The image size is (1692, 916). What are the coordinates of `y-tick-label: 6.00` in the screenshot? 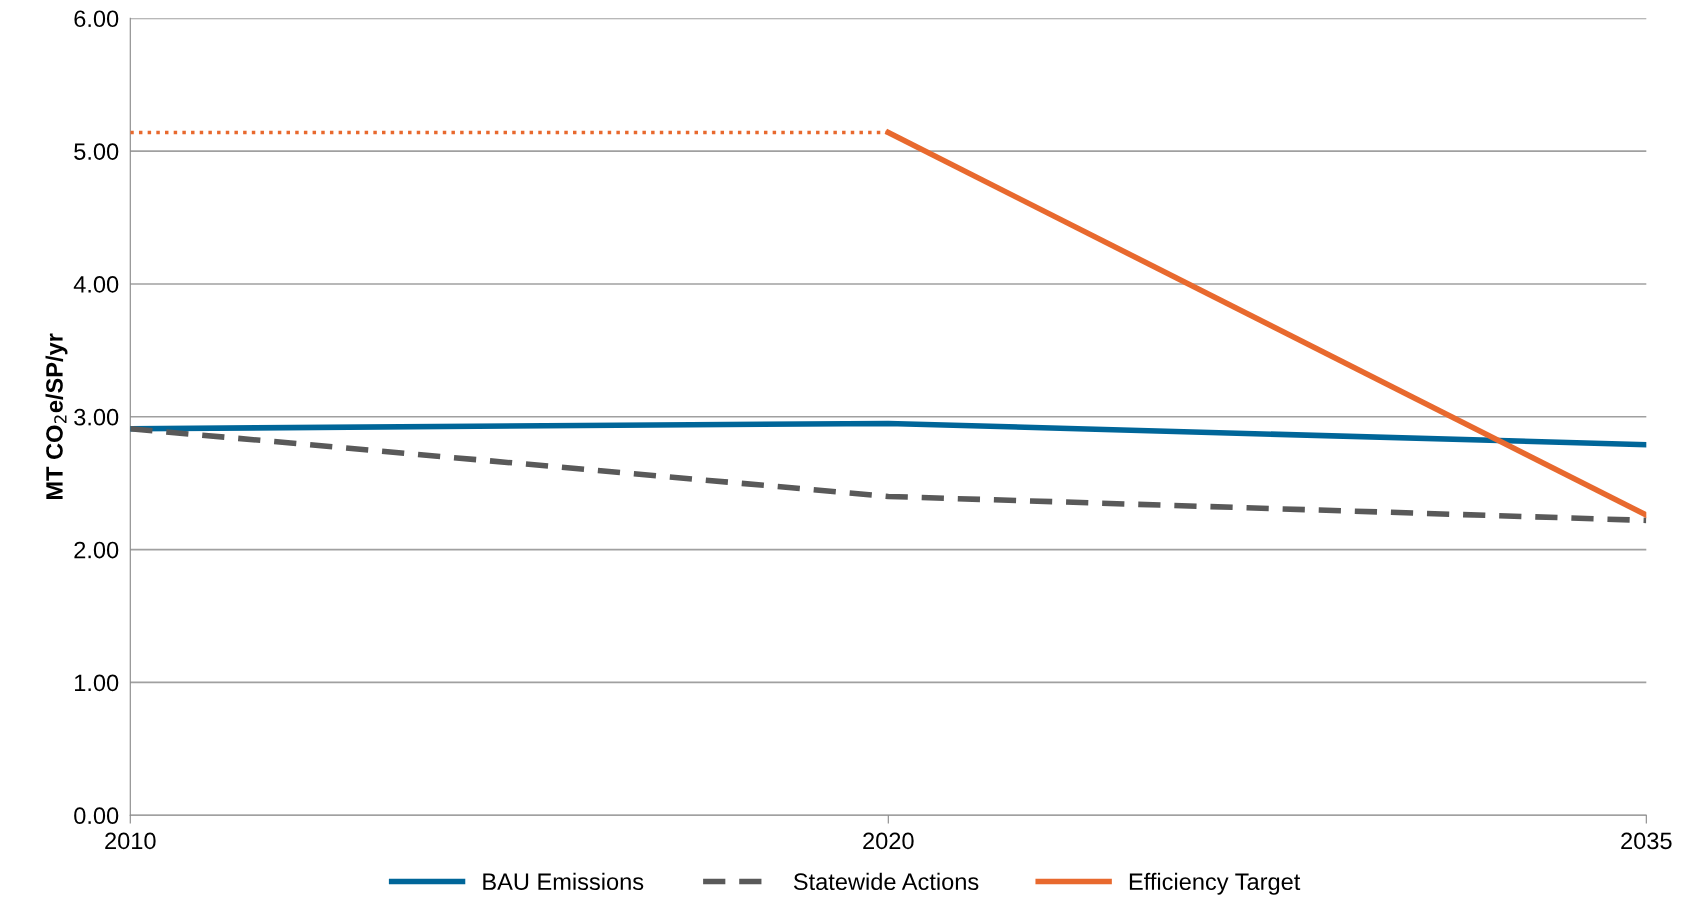 It's located at (96, 19).